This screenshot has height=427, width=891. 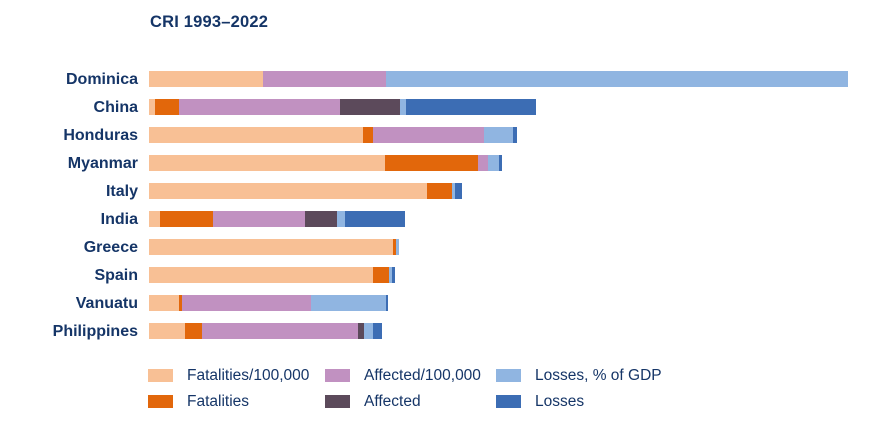 I want to click on legend-label: Losses, so click(x=560, y=401).